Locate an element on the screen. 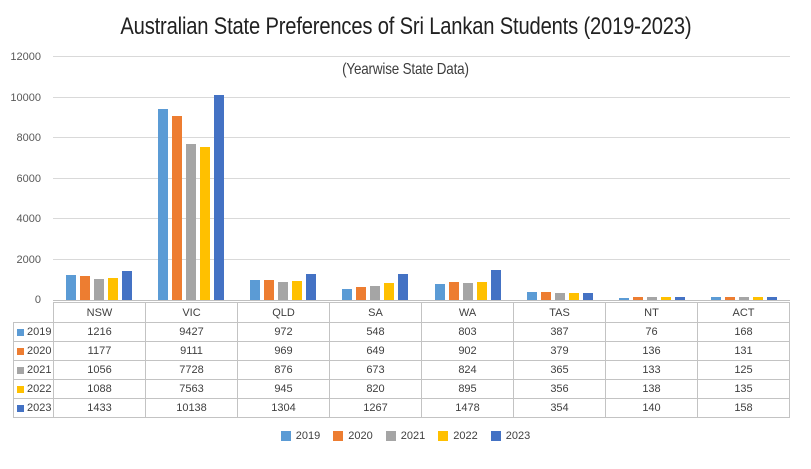 The width and height of the screenshot is (811, 469). cell-nsw-2021: 1056 is located at coordinates (99, 370).